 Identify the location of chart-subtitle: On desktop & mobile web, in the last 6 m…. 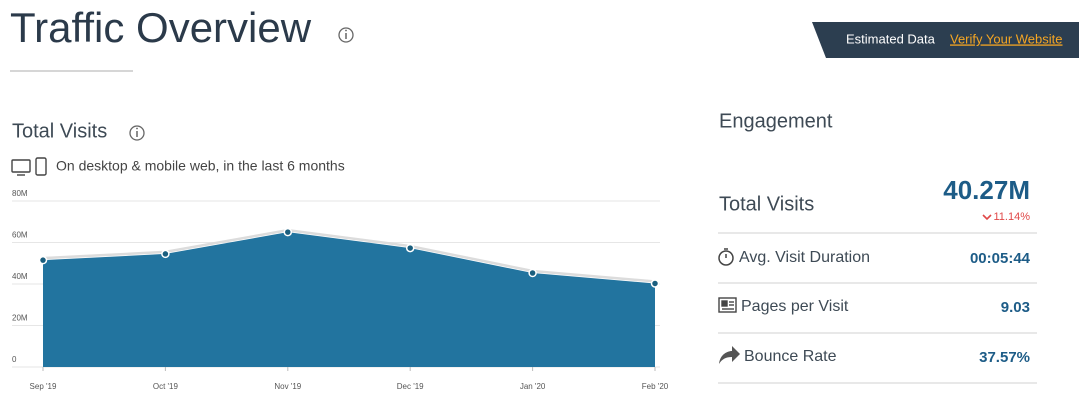
(200, 166).